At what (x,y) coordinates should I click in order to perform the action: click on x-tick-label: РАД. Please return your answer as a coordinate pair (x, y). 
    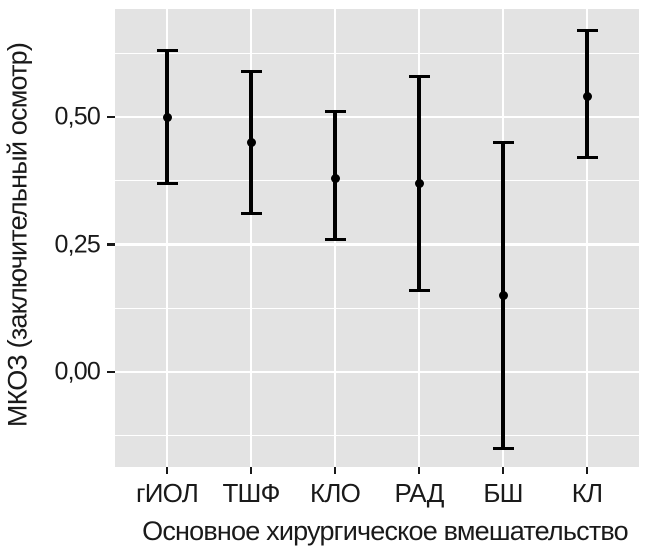
    Looking at the image, I should click on (419, 493).